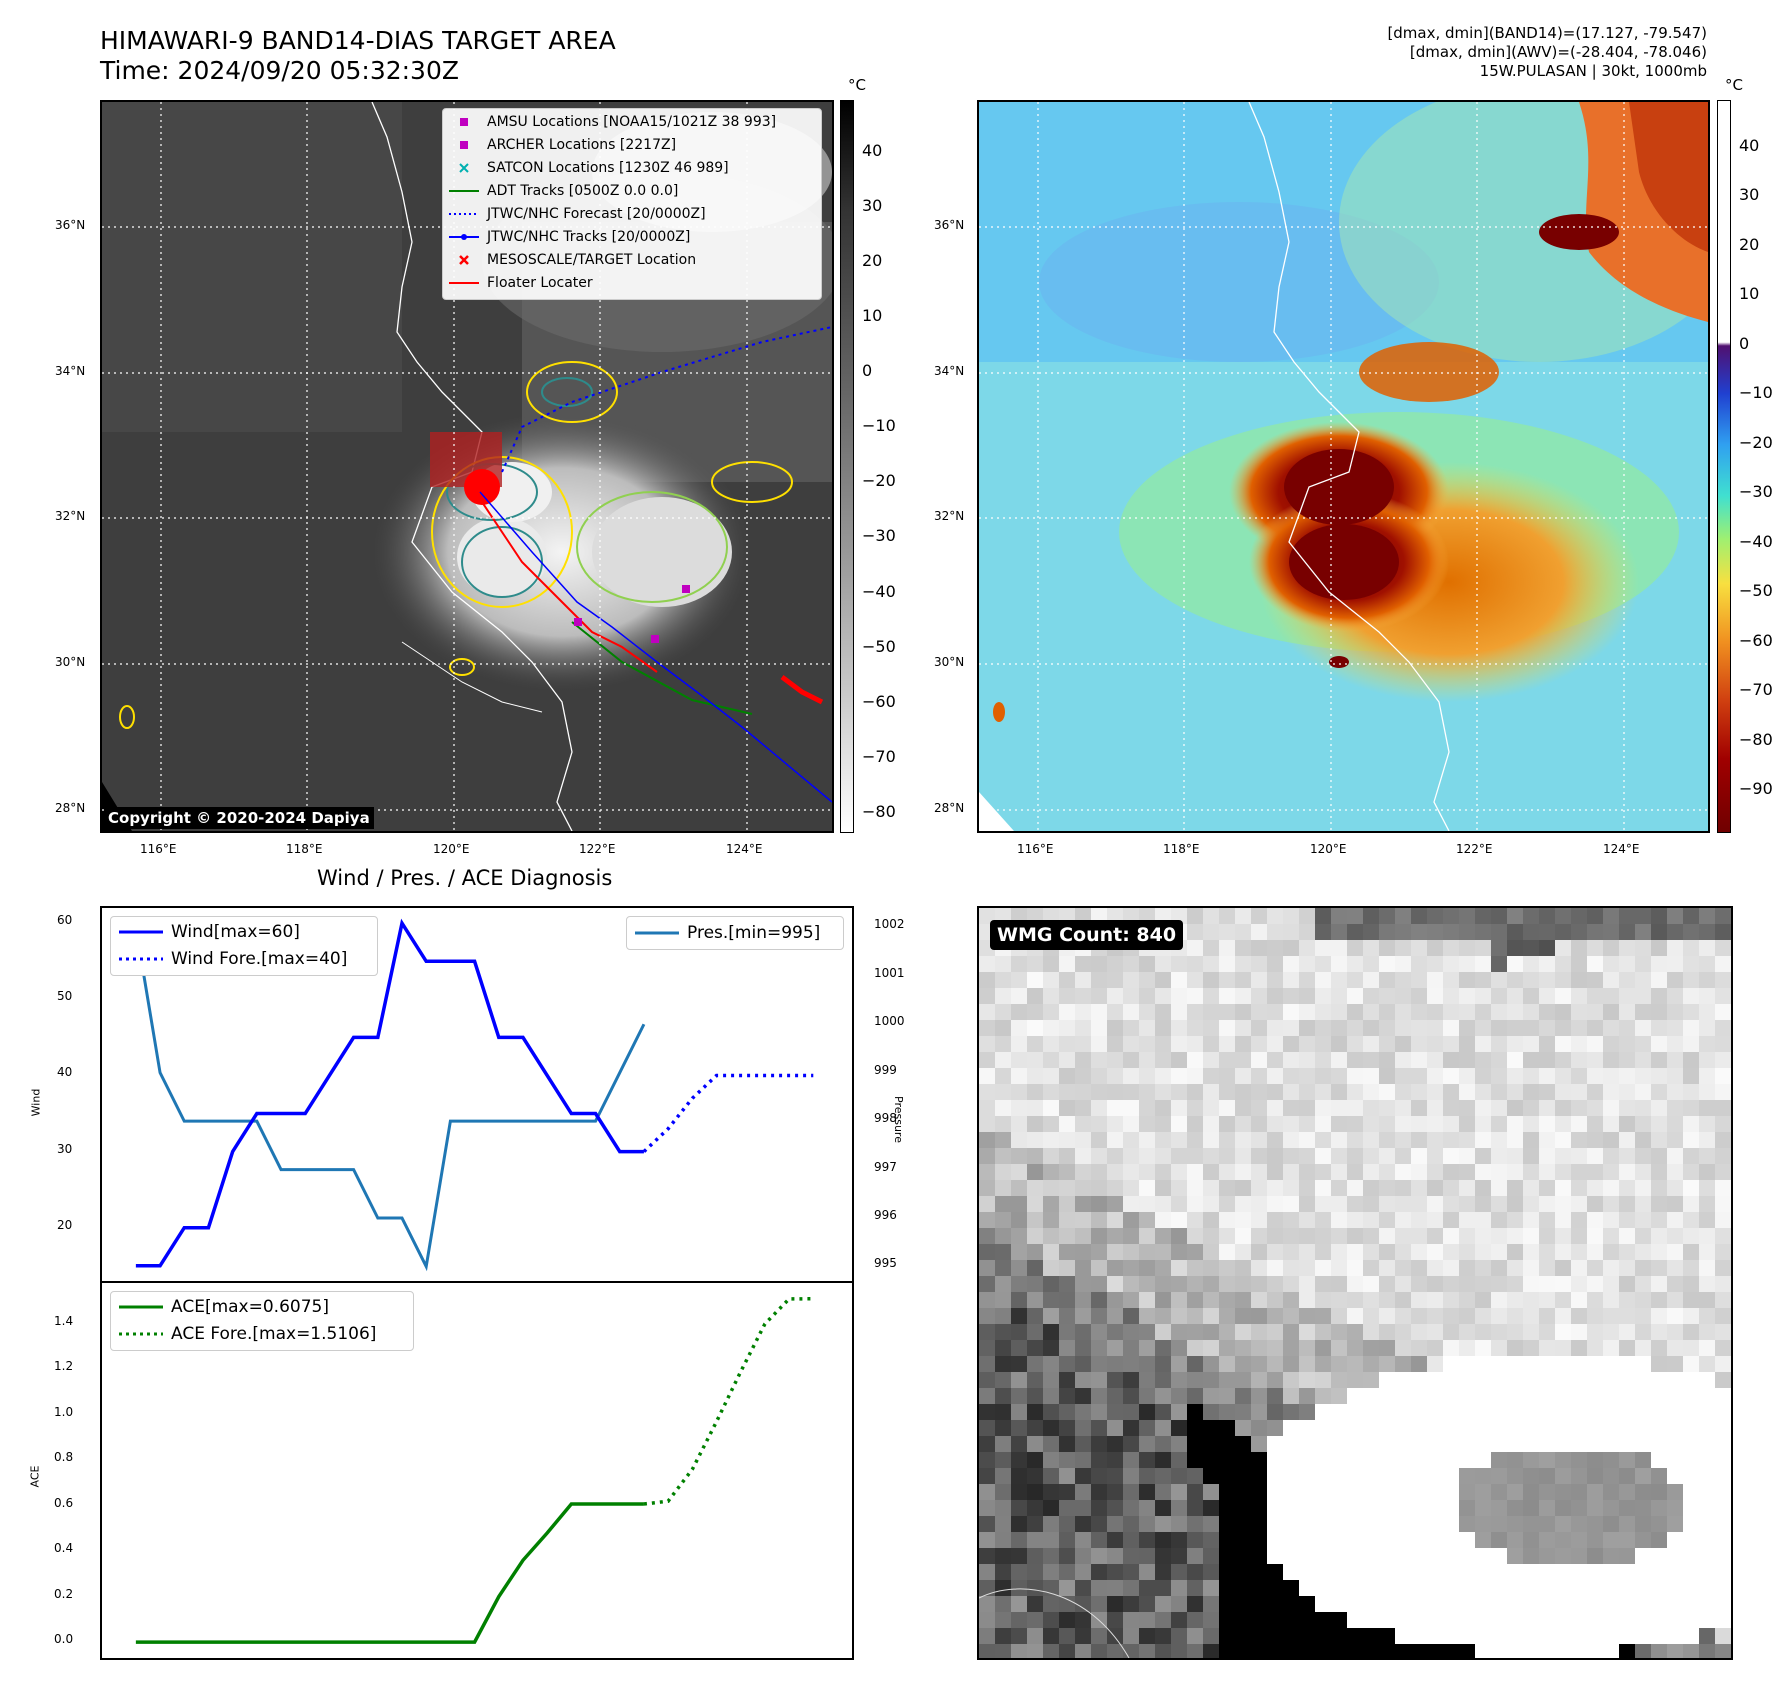  What do you see at coordinates (885, 1215) in the screenshot?
I see `pressure-tick-label: 996` at bounding box center [885, 1215].